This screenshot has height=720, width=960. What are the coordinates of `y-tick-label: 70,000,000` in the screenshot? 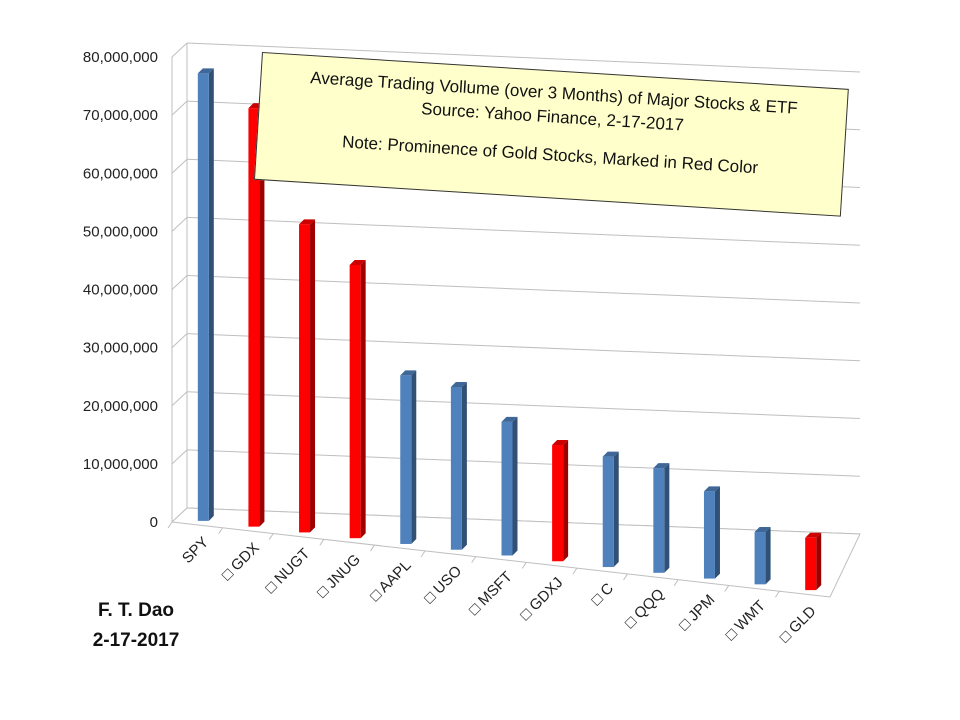 It's located at (120, 115).